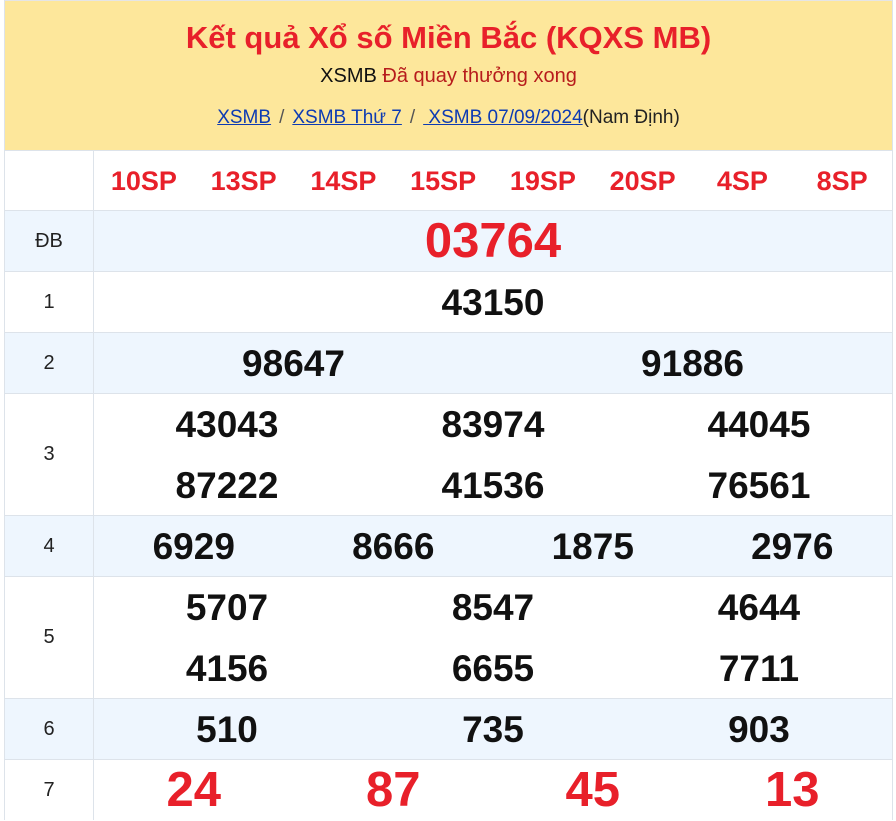 The width and height of the screenshot is (896, 821). I want to click on prize-numbers: 510 735 903, so click(493, 729).